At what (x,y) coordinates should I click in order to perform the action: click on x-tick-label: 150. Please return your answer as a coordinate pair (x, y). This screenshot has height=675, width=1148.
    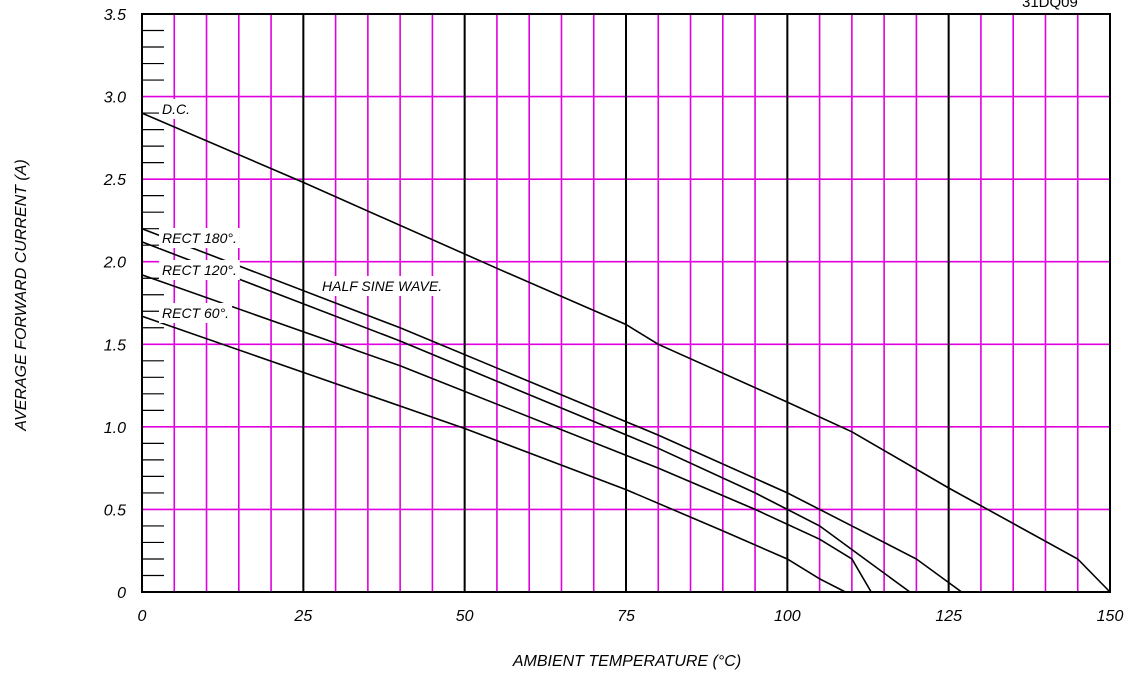
    Looking at the image, I should click on (1110, 616).